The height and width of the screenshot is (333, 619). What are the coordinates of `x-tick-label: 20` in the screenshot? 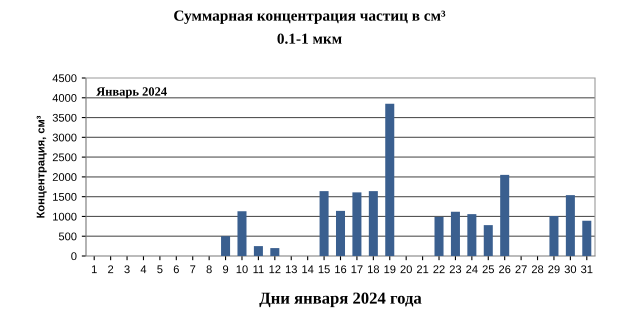 It's located at (406, 269).